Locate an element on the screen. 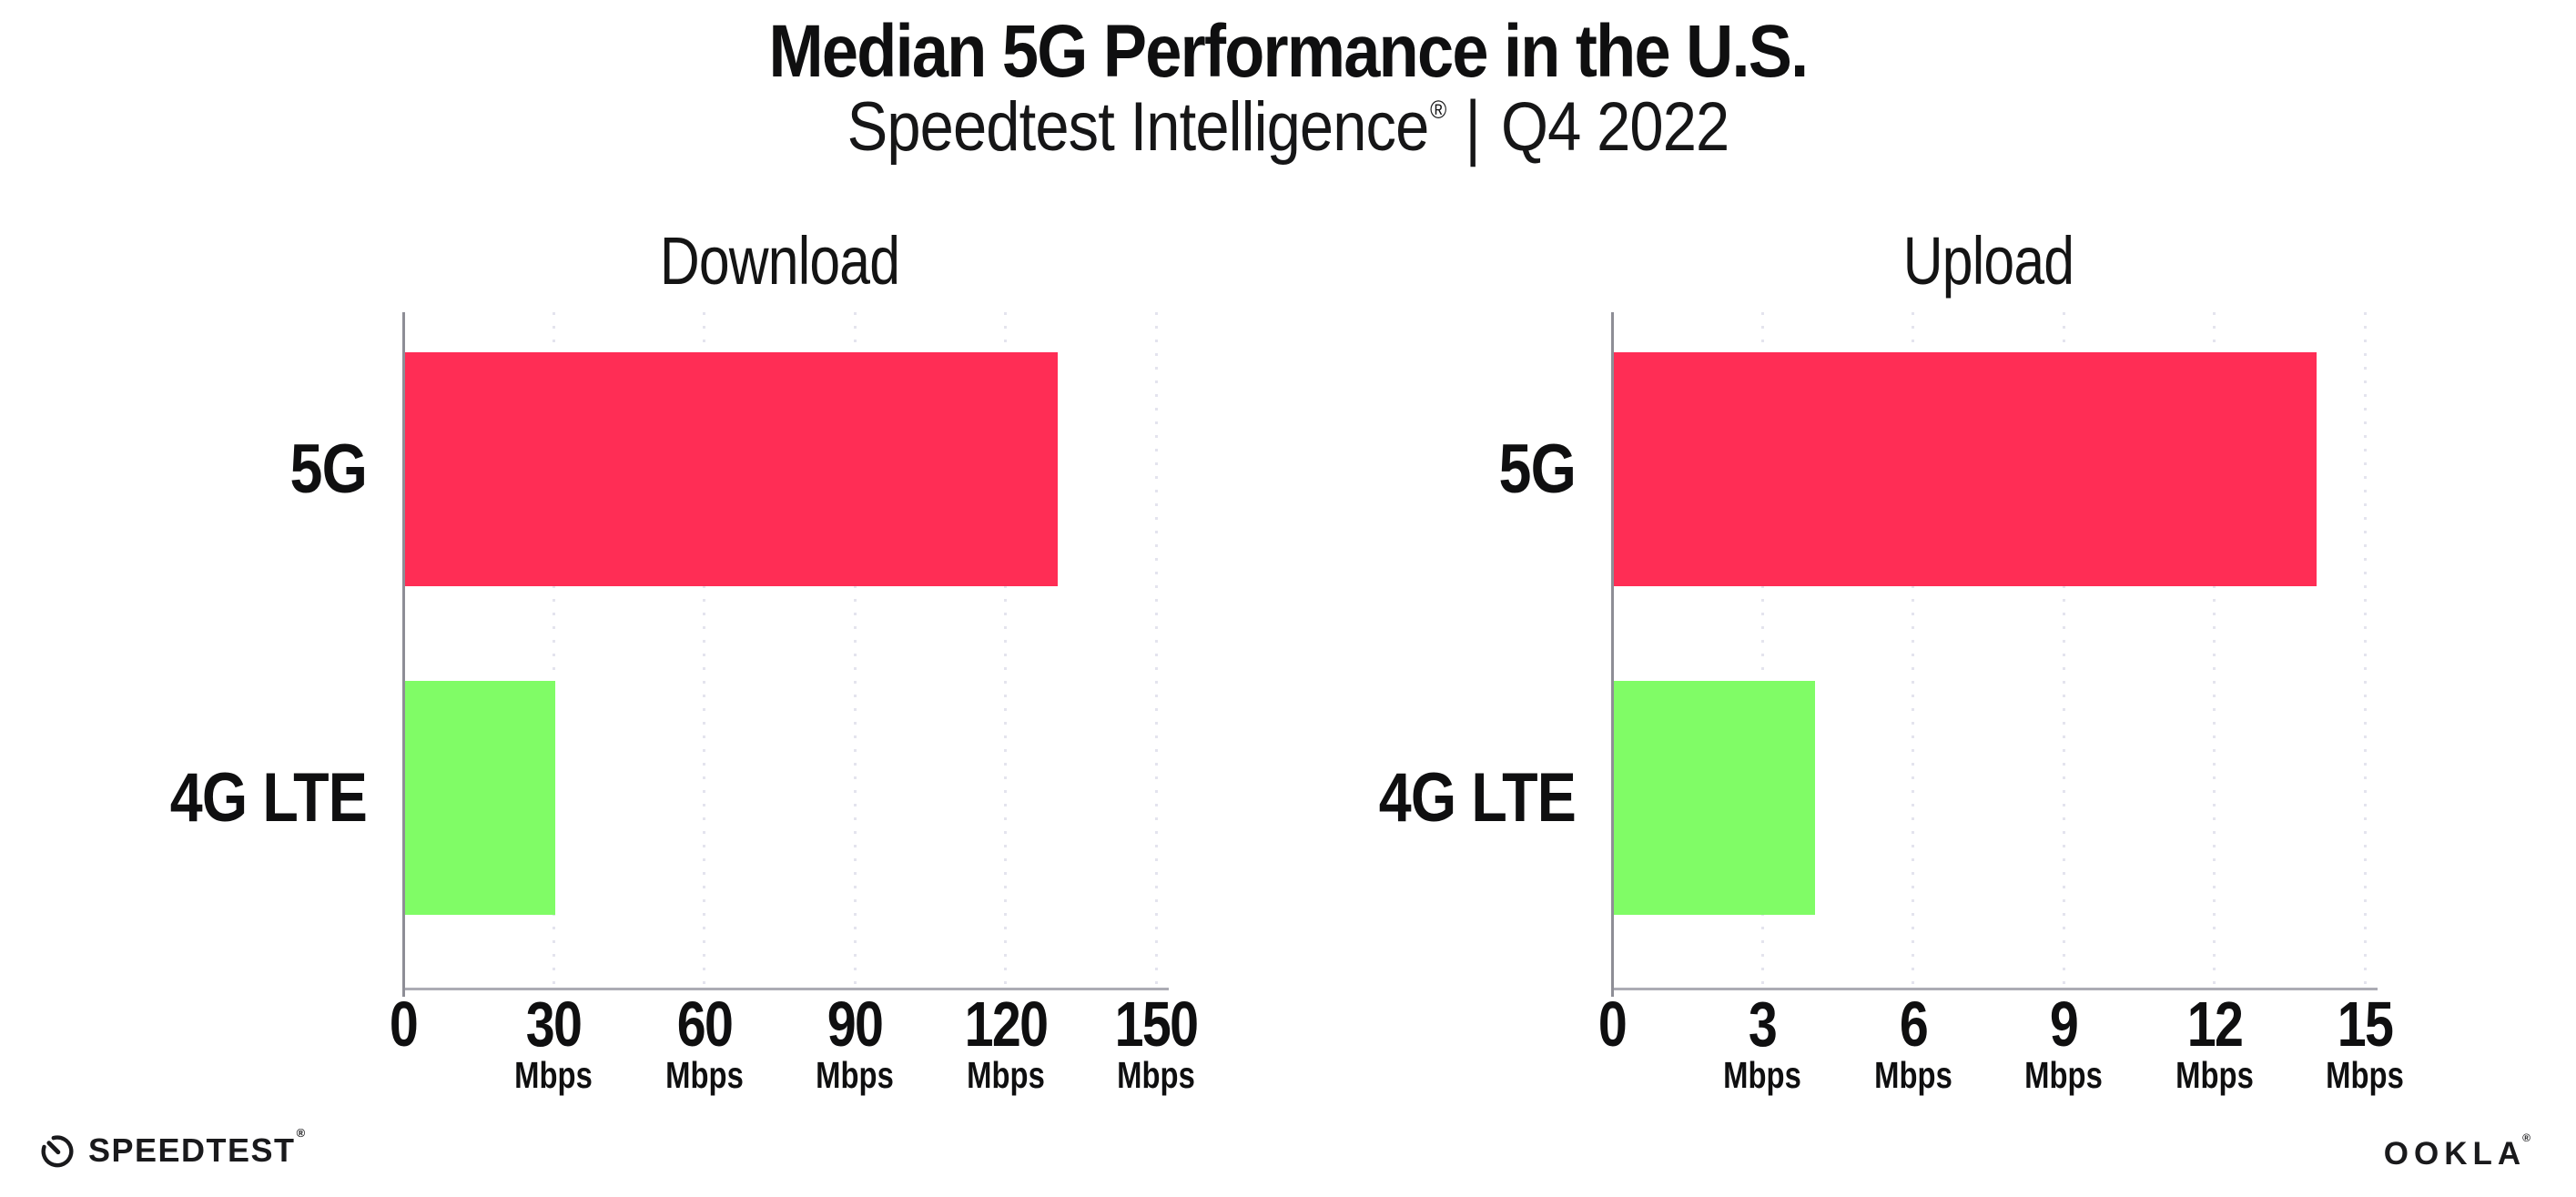  upload-chart-title: Upload is located at coordinates (1988, 261).